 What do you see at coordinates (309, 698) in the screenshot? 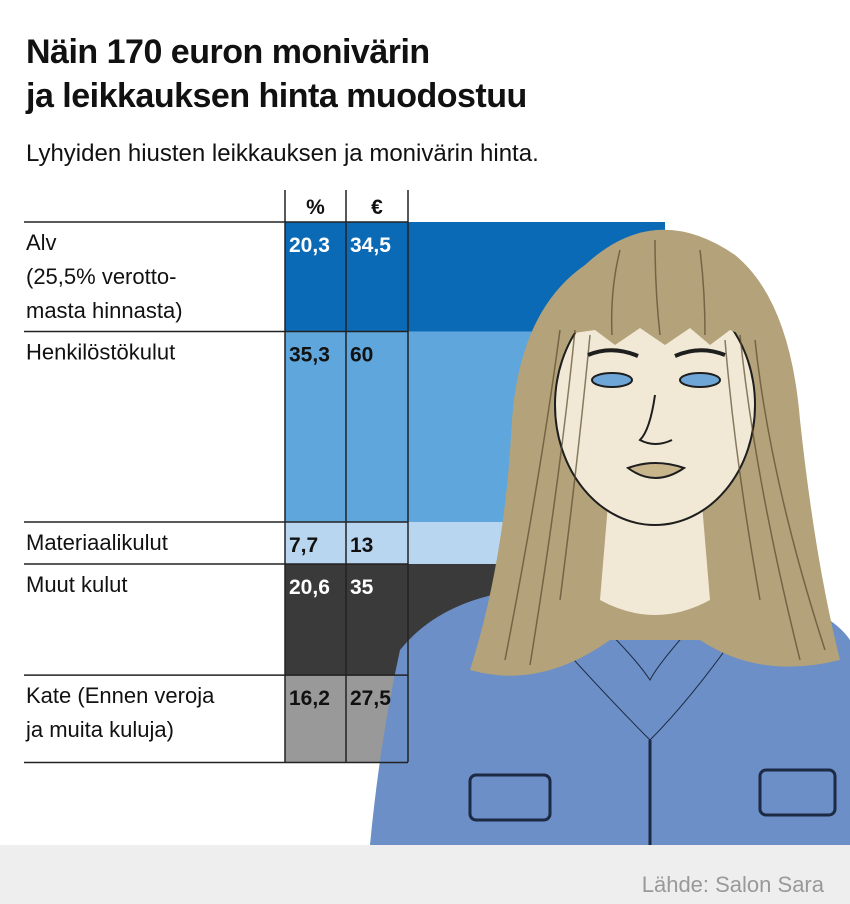
I see `percent-value-4: 16,2` at bounding box center [309, 698].